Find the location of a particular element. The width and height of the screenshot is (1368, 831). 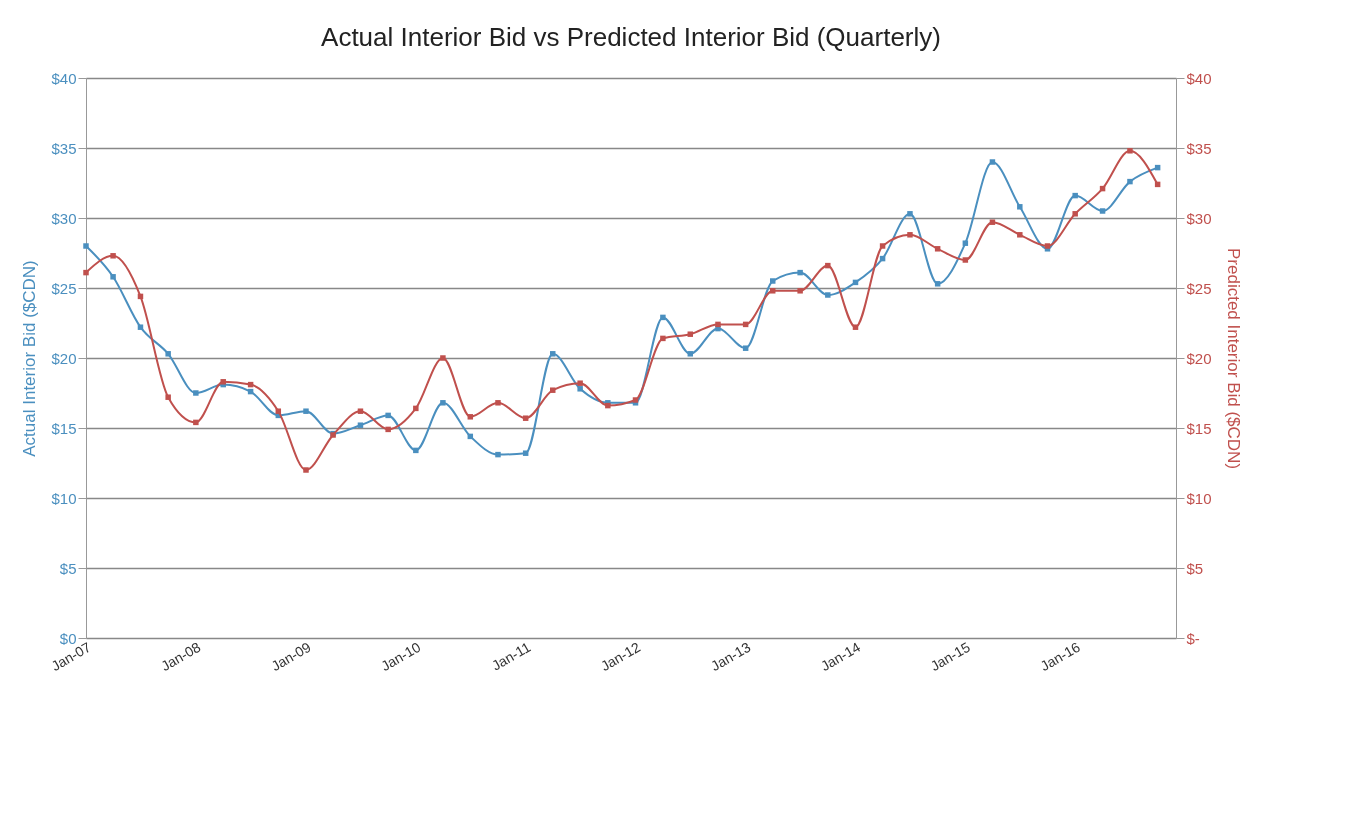

y-tick-label: $5 is located at coordinates (68, 568).